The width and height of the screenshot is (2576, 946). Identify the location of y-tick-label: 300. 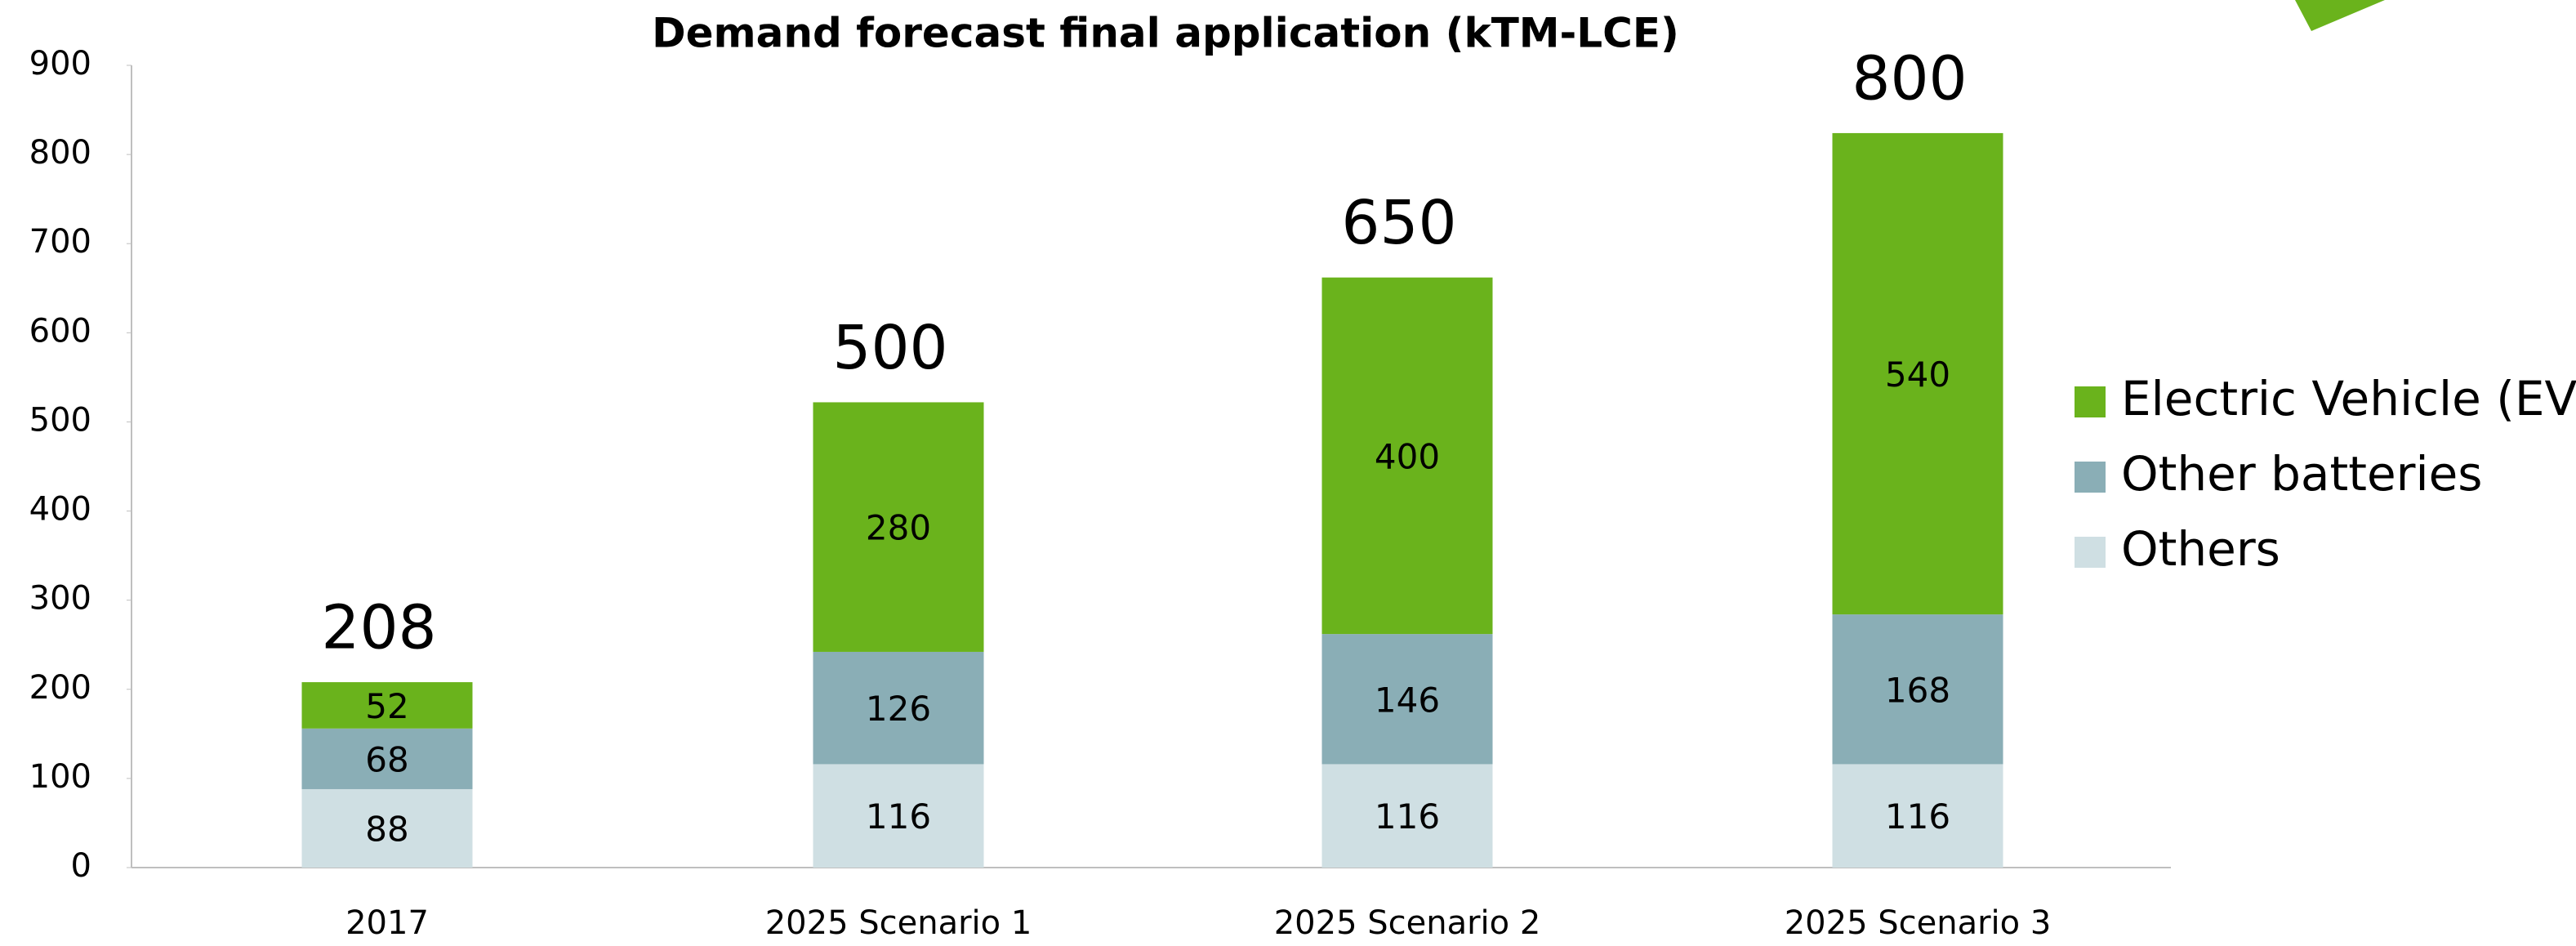
(60, 599).